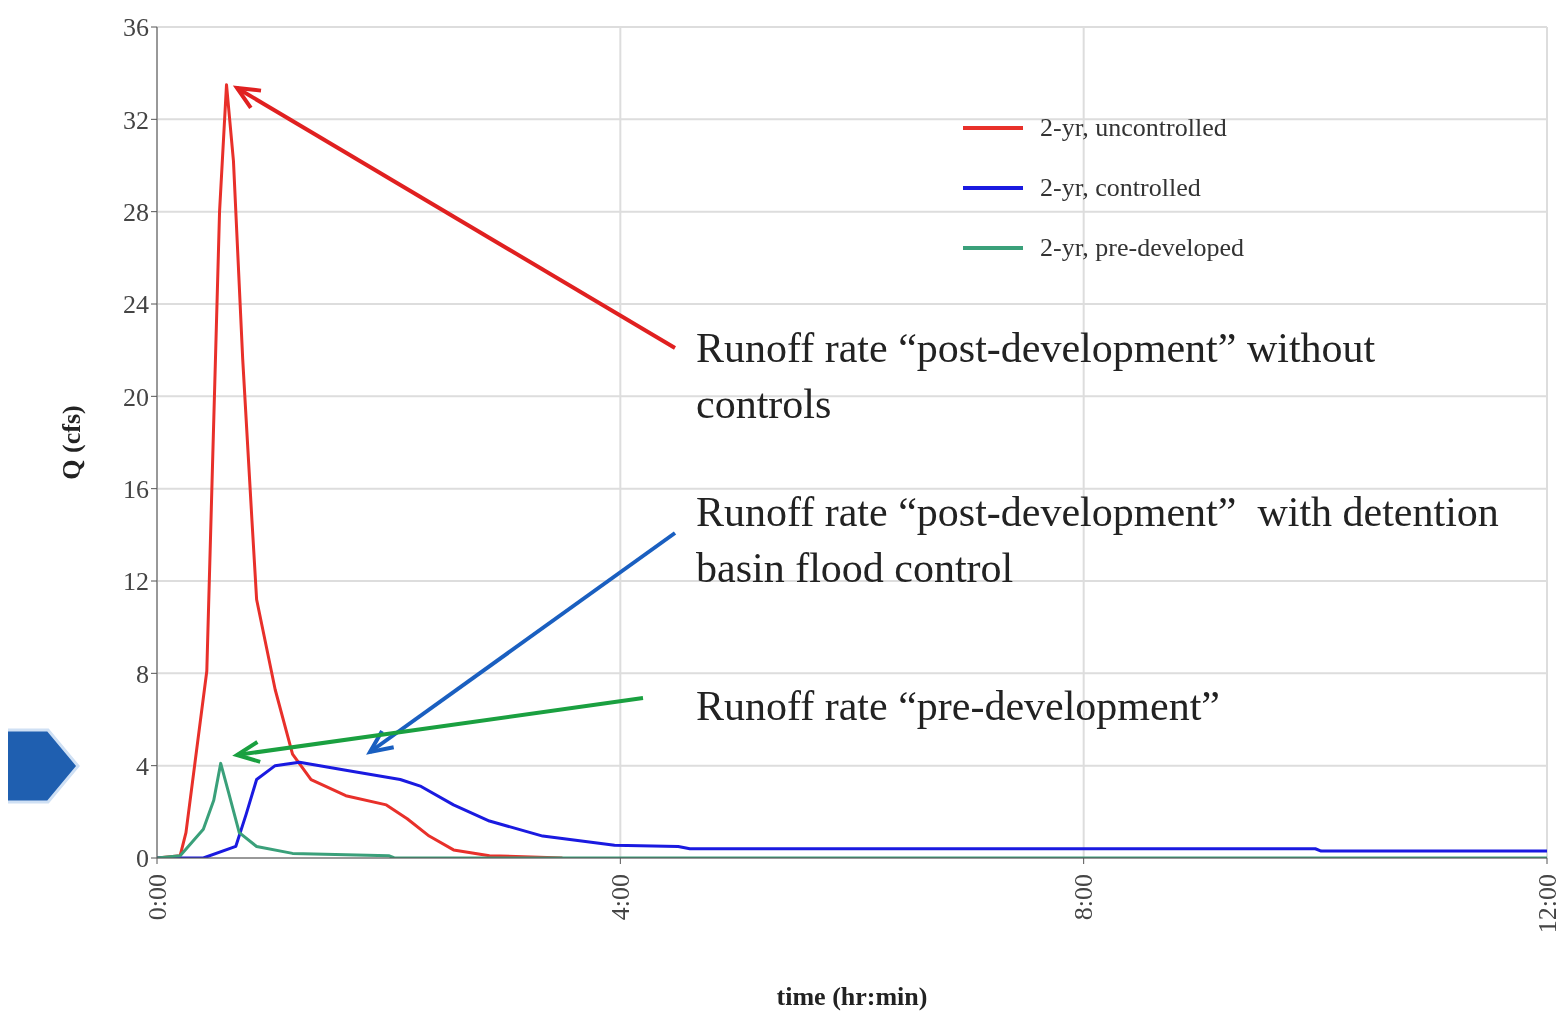 The width and height of the screenshot is (1566, 1021). What do you see at coordinates (136, 397) in the screenshot?
I see `y-tick-label: 20` at bounding box center [136, 397].